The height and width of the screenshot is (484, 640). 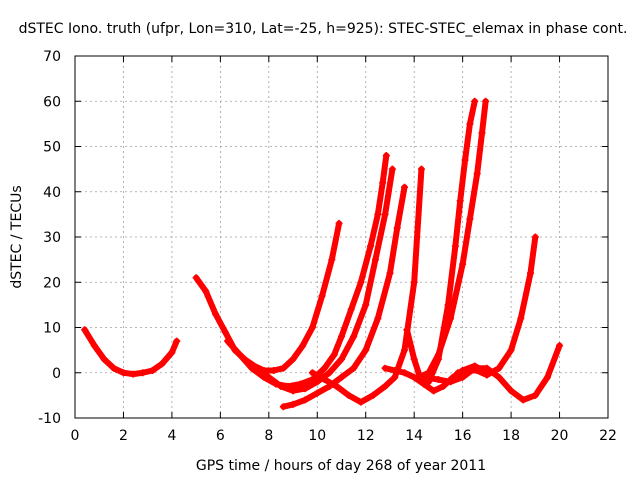 I want to click on x-tick-label: 14, so click(x=414, y=436).